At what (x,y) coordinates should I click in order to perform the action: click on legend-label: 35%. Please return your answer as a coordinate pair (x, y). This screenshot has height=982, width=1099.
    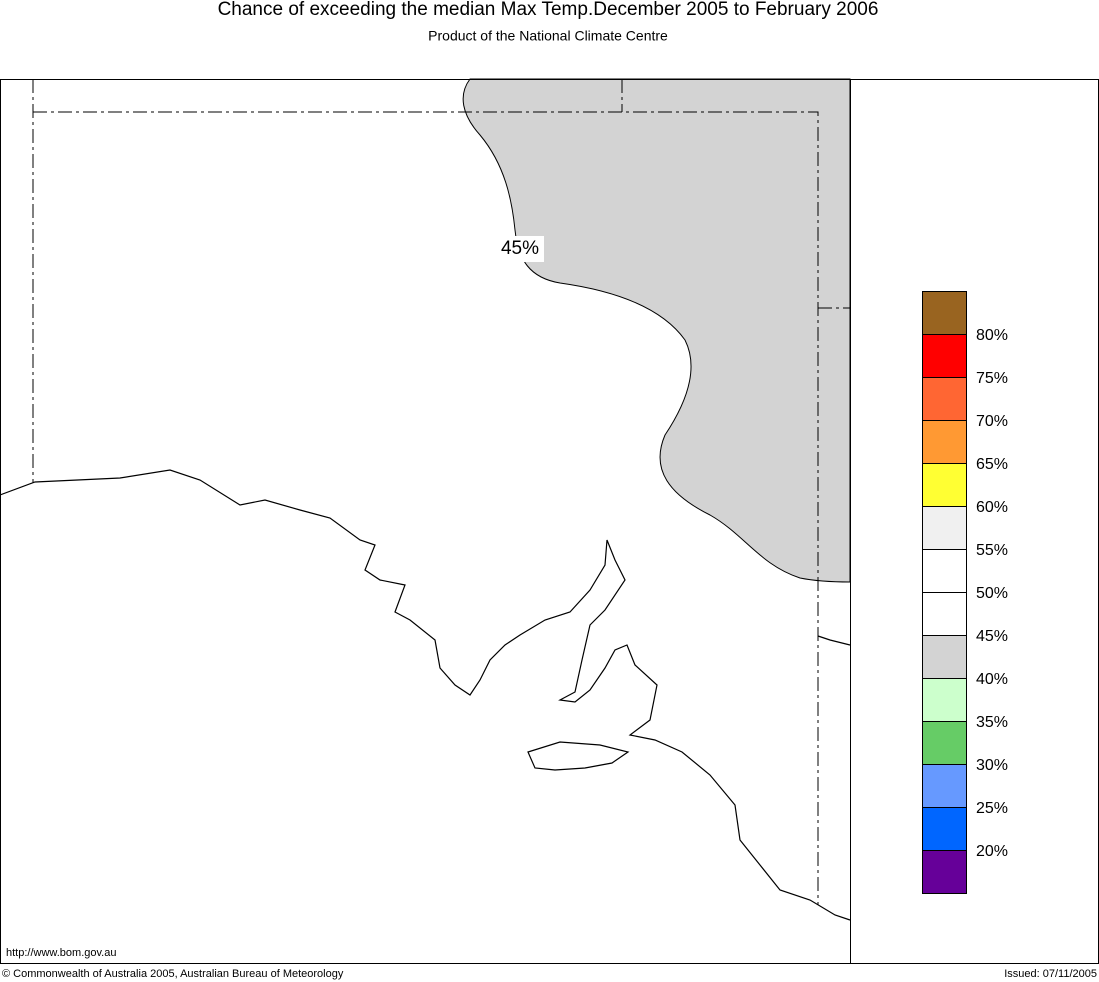
    Looking at the image, I should click on (992, 722).